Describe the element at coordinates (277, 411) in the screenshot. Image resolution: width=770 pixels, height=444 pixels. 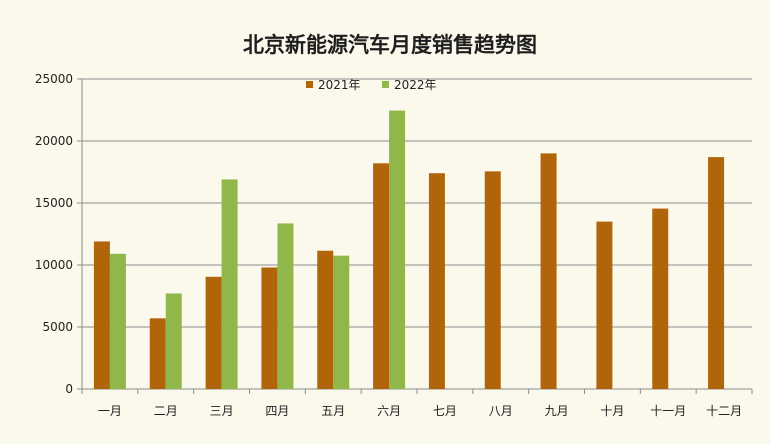
I see `x-tick-label: 四月` at that location.